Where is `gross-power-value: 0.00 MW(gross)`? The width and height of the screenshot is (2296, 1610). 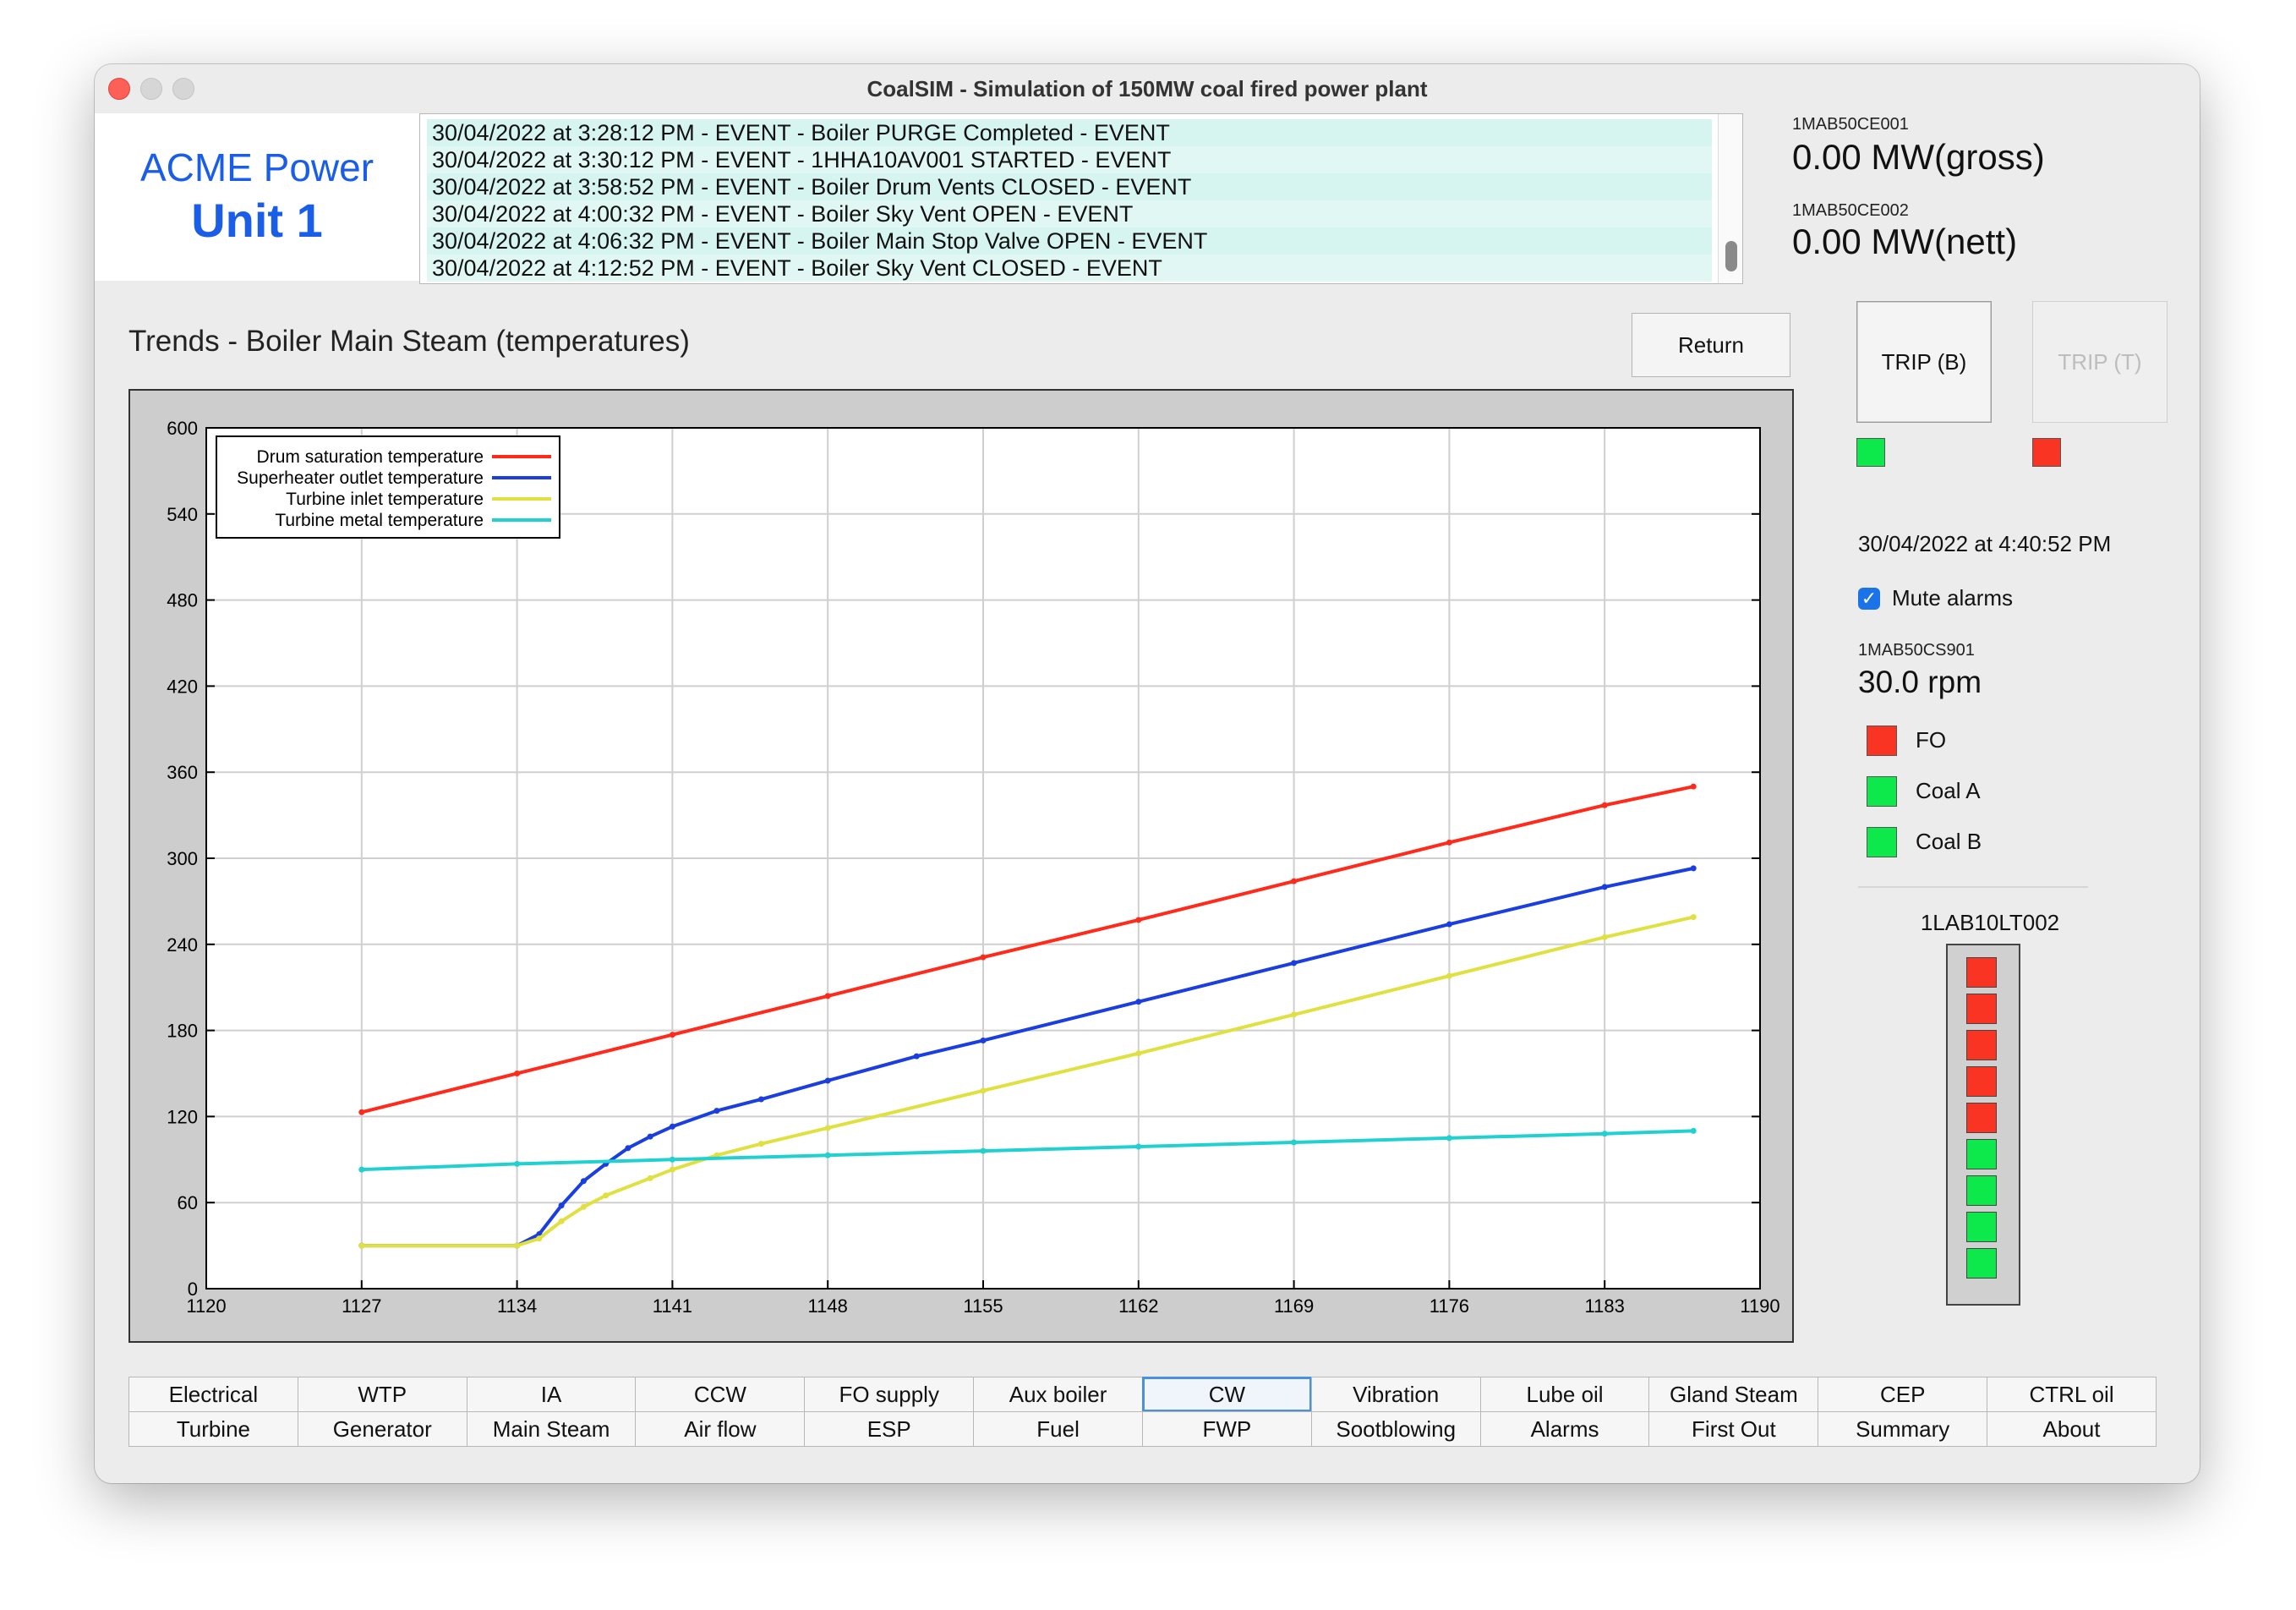
gross-power-value: 0.00 MW(gross) is located at coordinates (1918, 157).